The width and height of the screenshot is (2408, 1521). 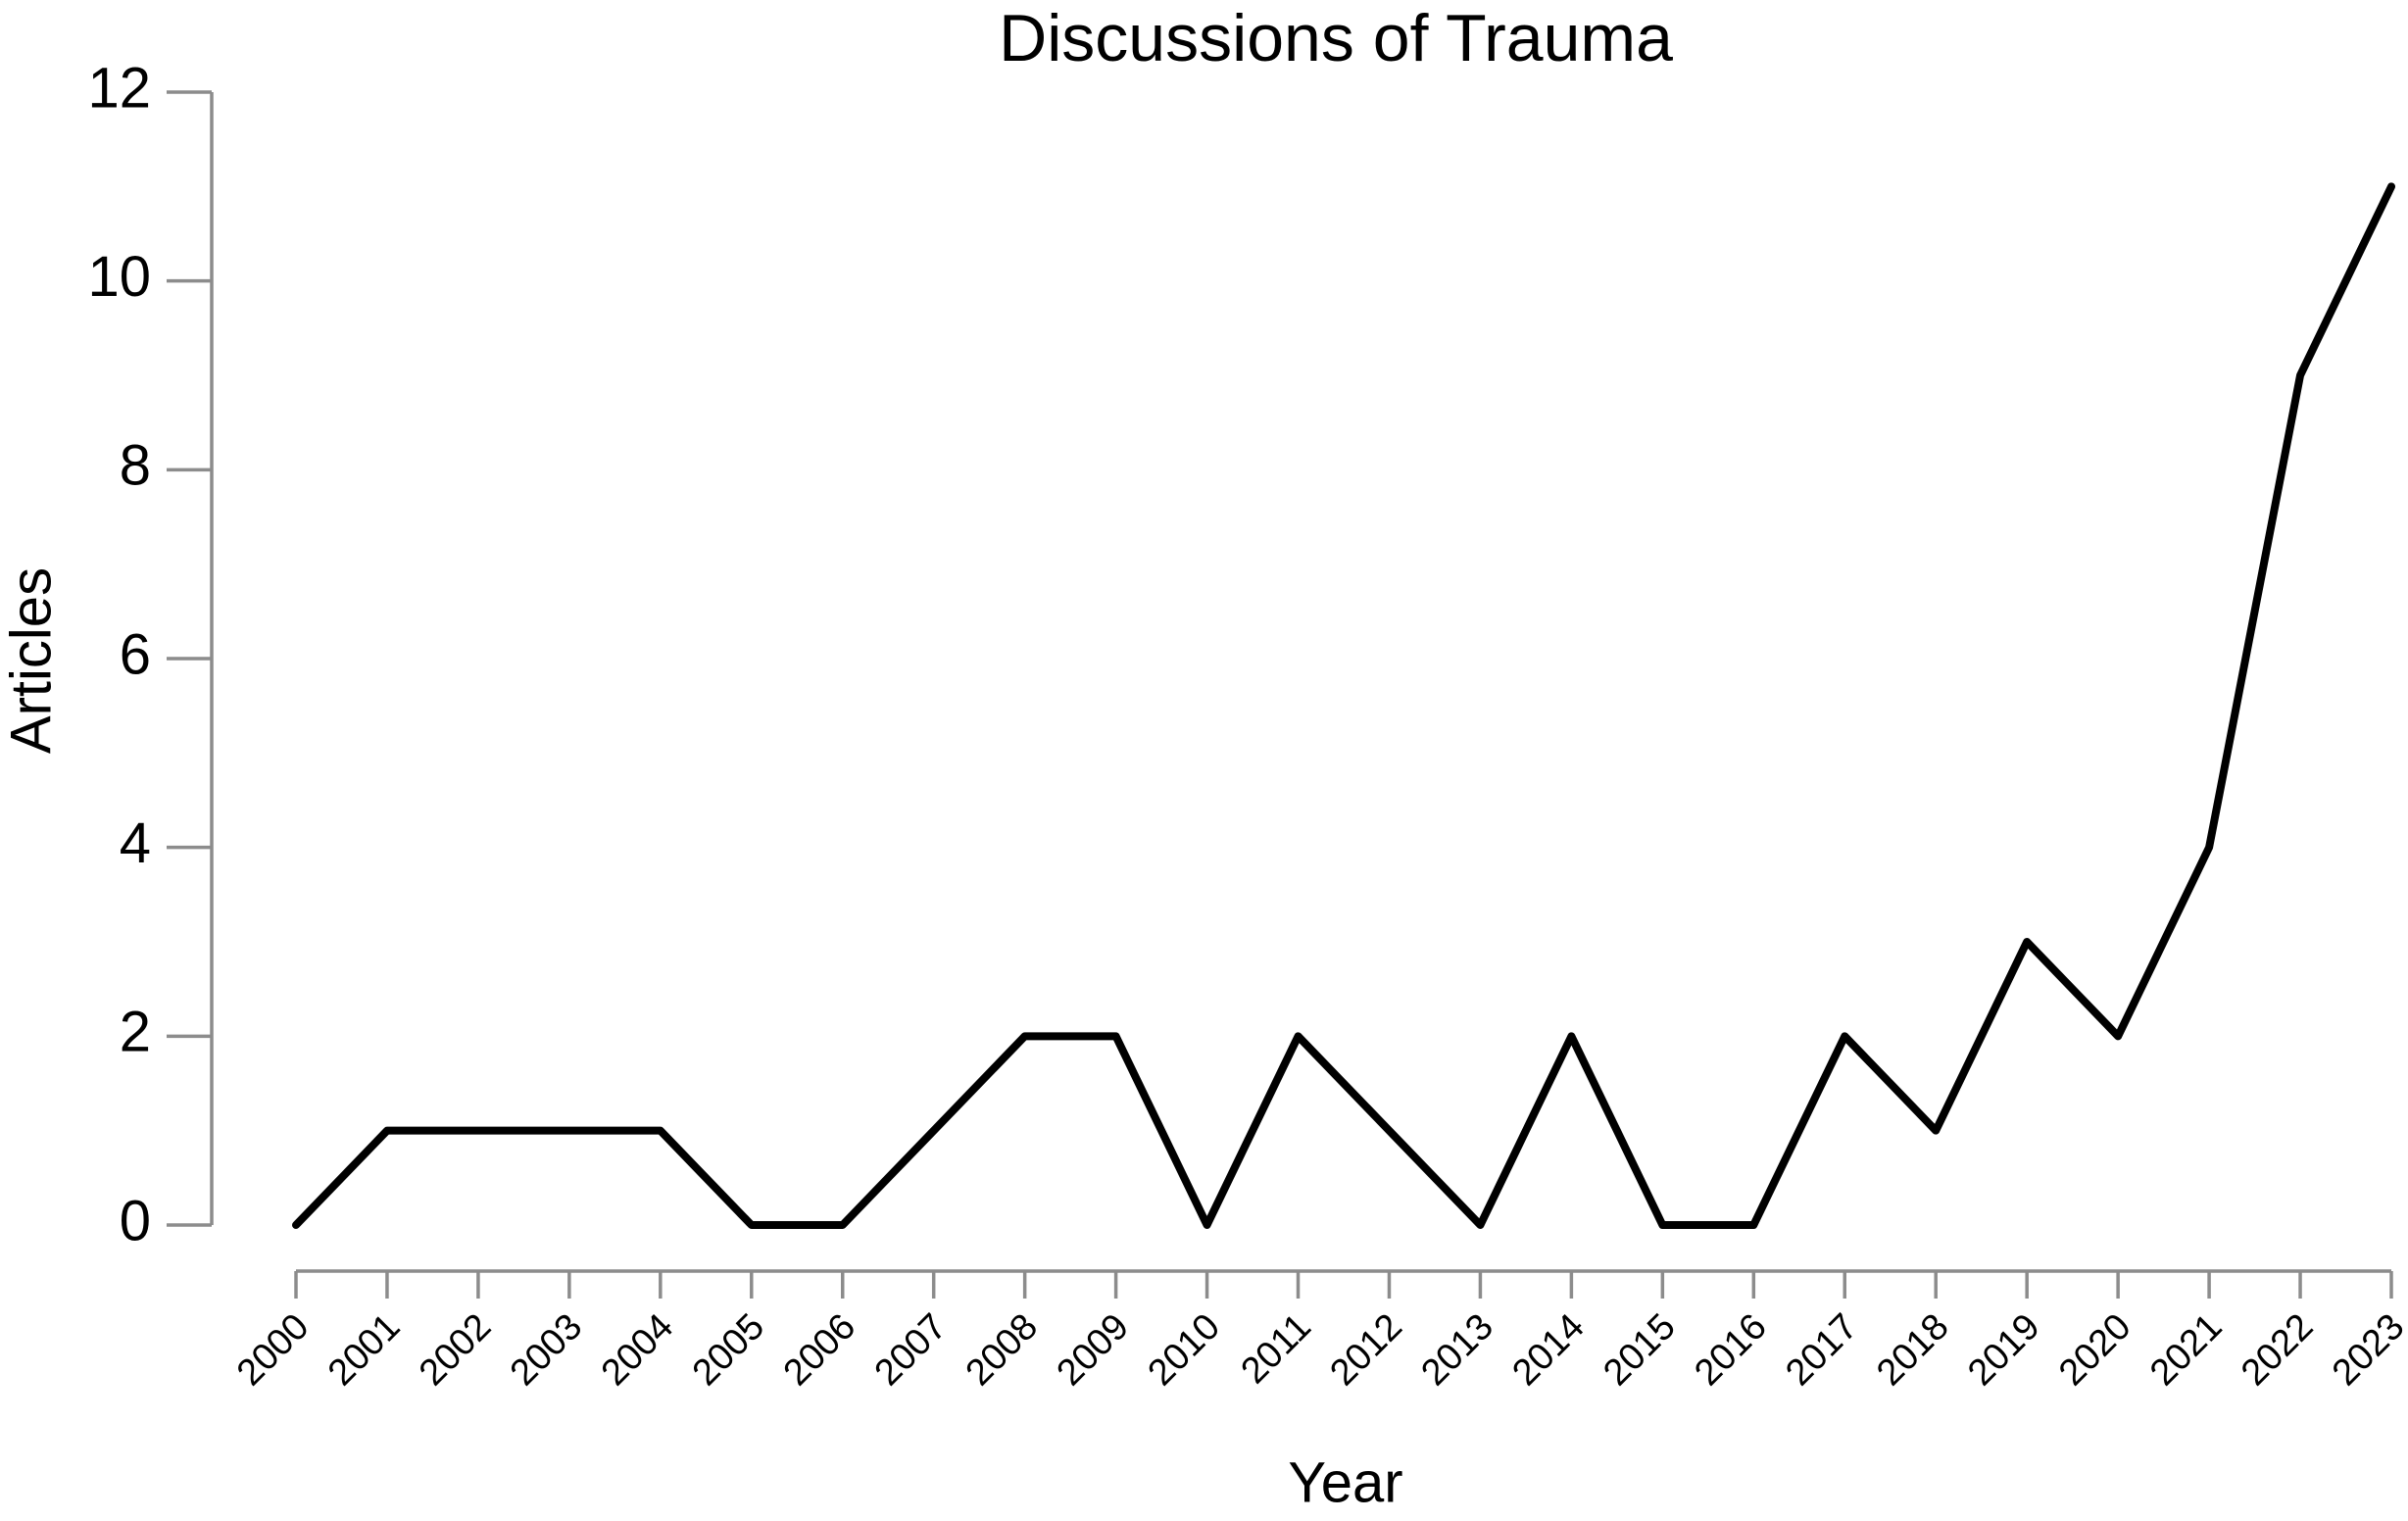 I want to click on y-tick-label: 10, so click(x=119, y=277).